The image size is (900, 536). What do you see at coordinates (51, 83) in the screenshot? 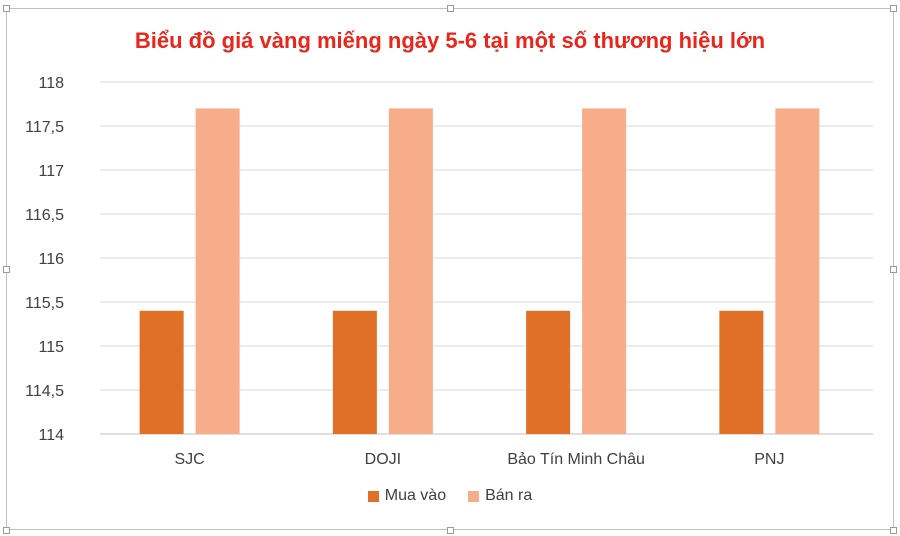
I see `y-tick-label: 118` at bounding box center [51, 83].